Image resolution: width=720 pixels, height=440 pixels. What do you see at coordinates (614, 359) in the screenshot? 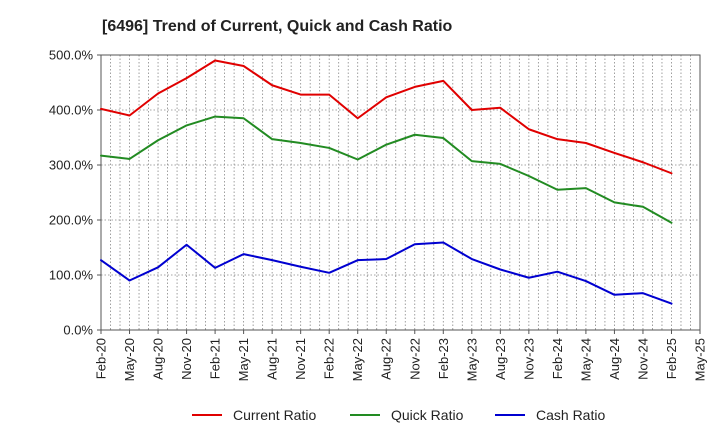
I see `x-tick-label: Aug-24` at bounding box center [614, 359].